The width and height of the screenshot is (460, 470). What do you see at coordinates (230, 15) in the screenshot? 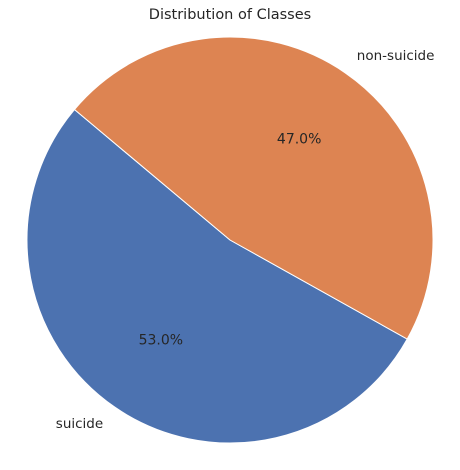
I see `chart-title: Distribution of Classes` at bounding box center [230, 15].